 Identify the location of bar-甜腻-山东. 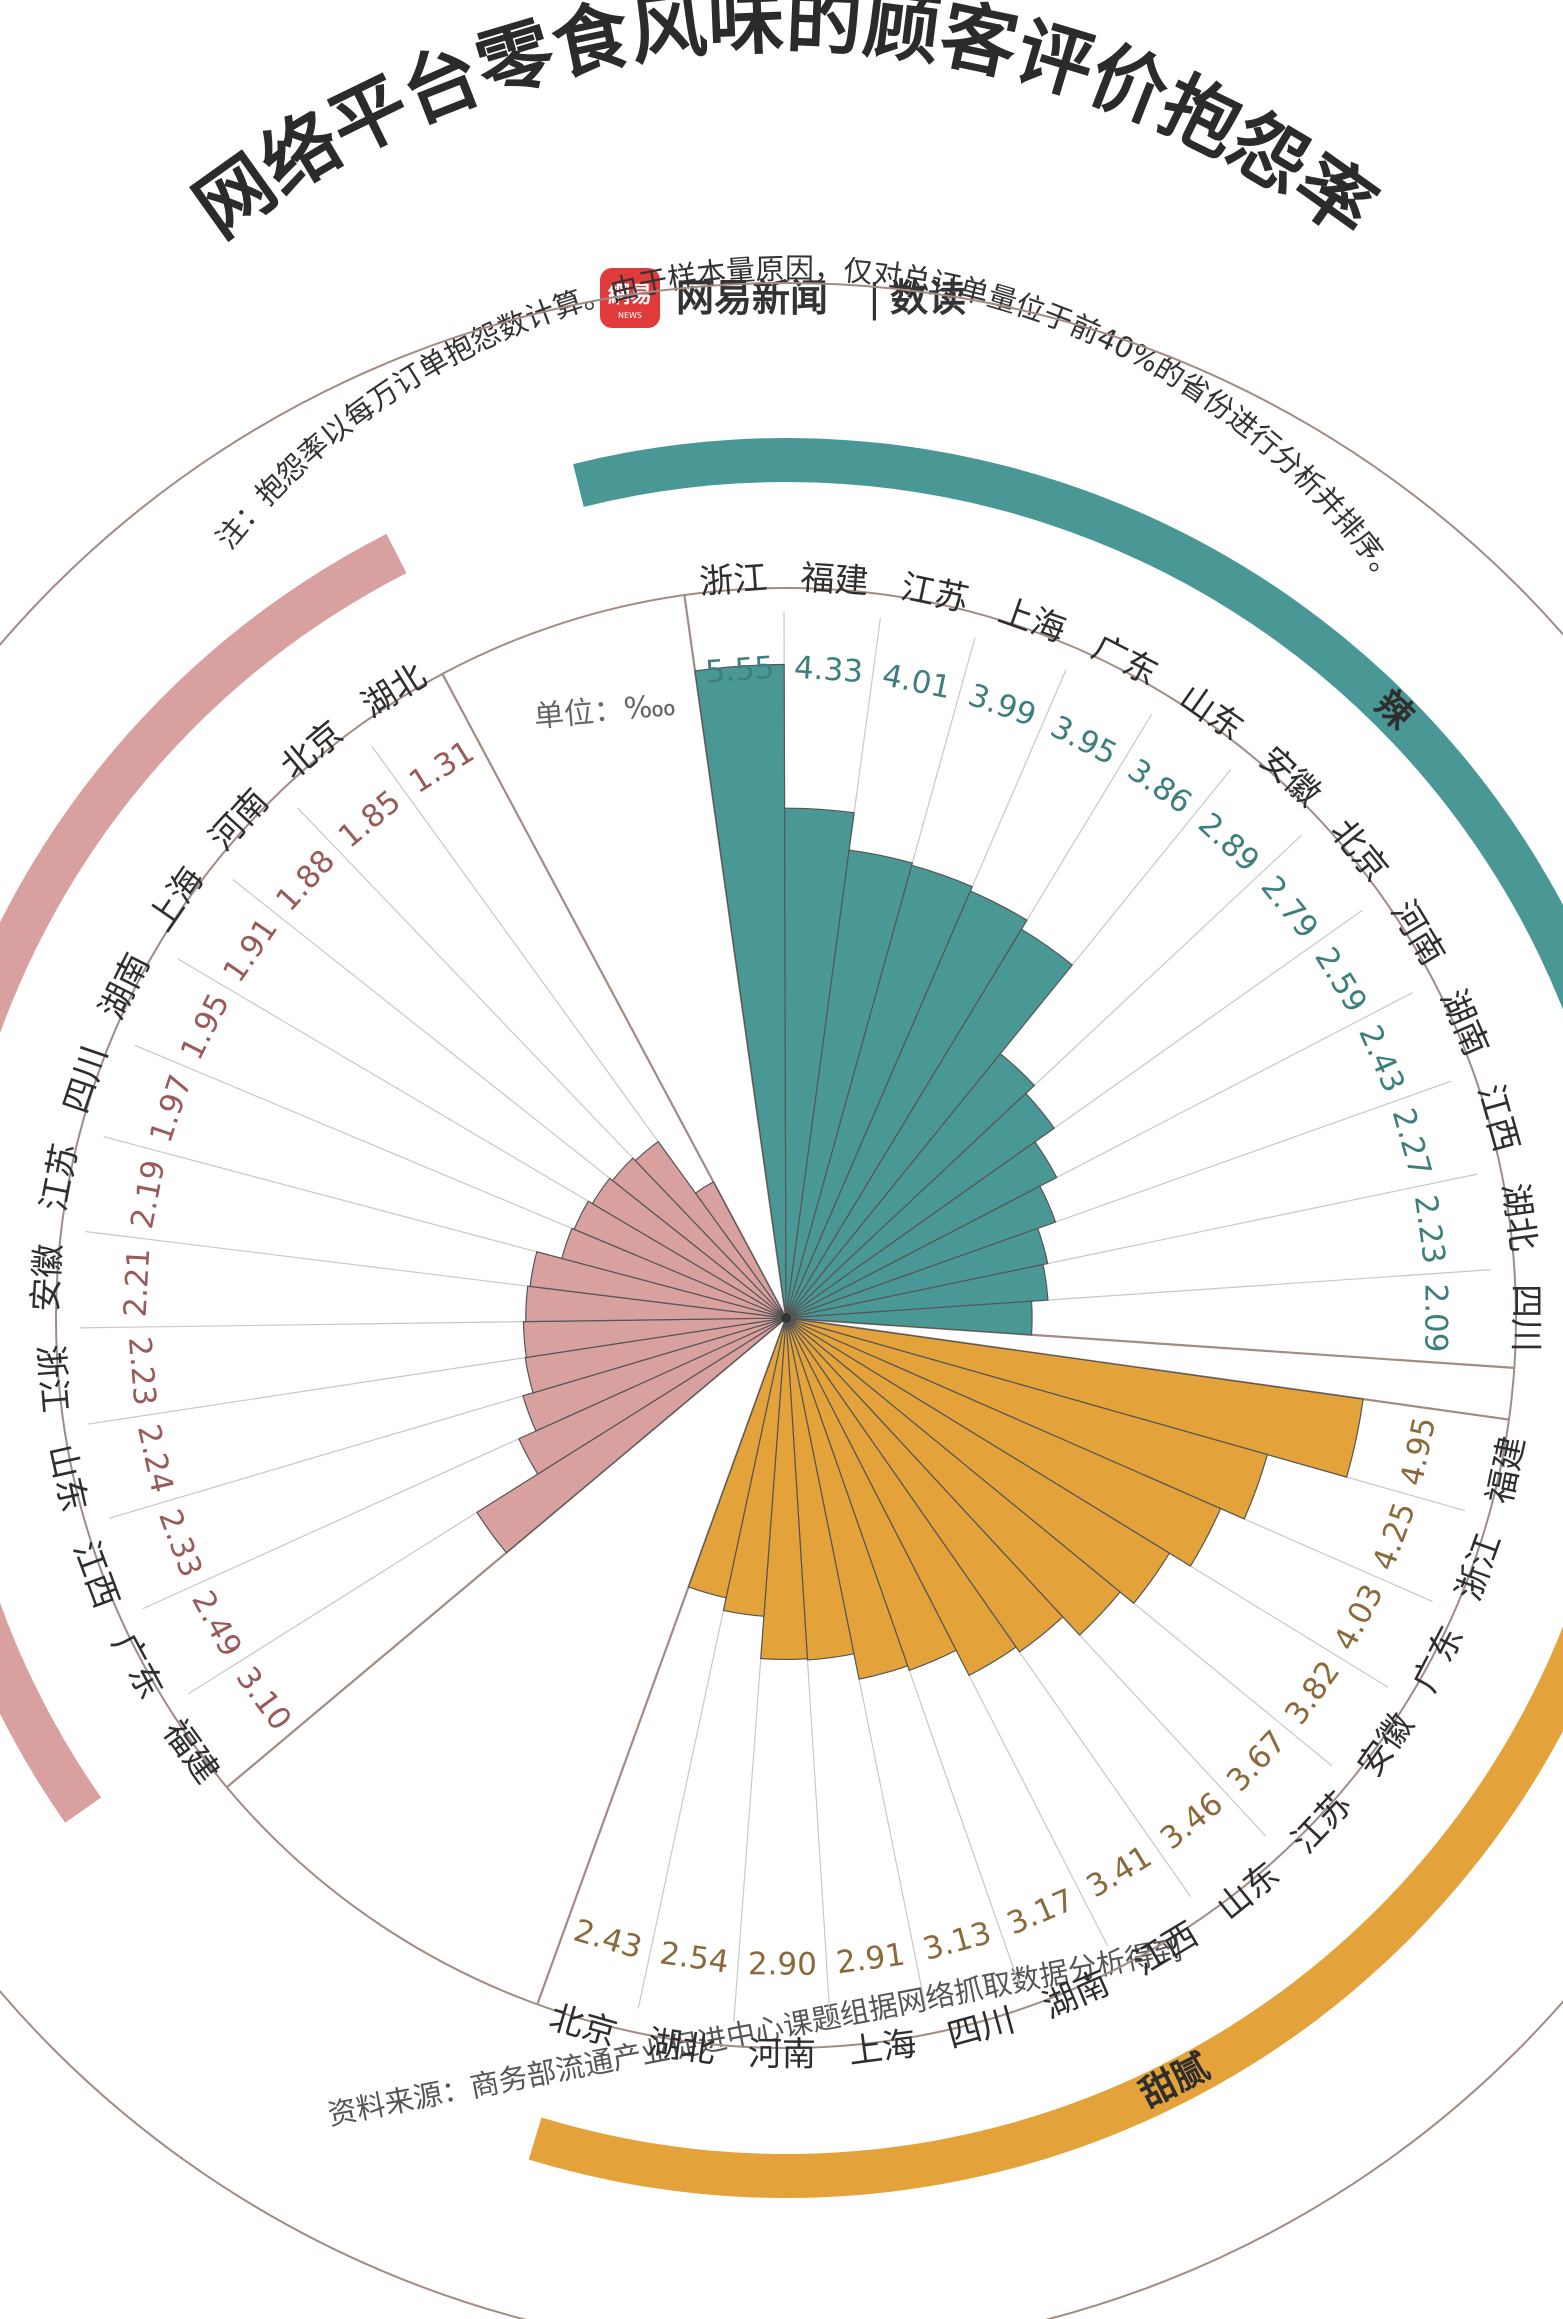
(924, 1485).